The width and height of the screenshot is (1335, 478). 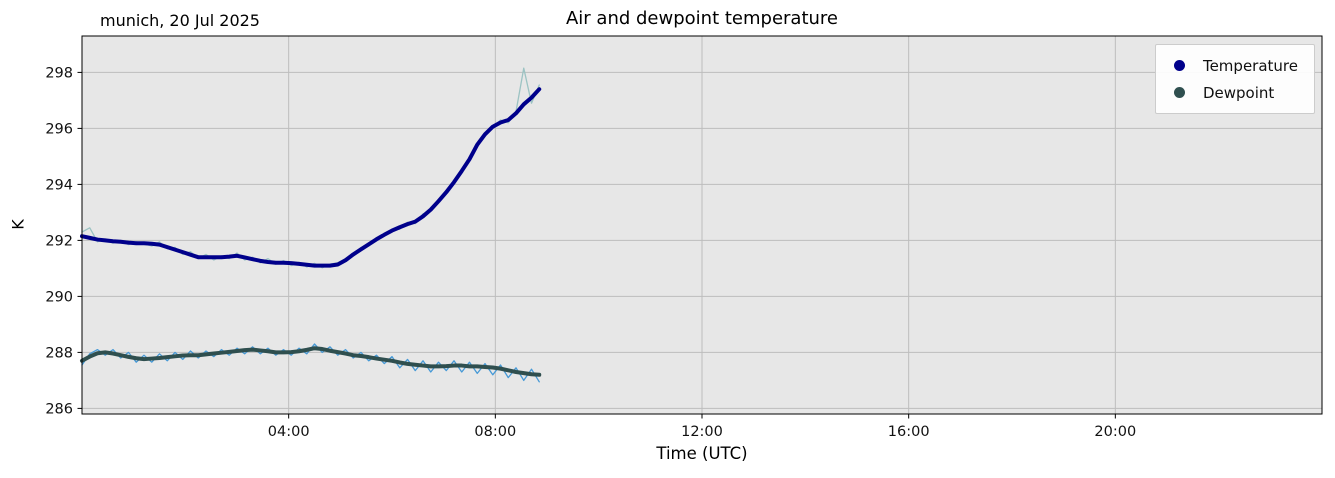 What do you see at coordinates (180, 20) in the screenshot?
I see `location-date-label: munich, 20 Jul 2025` at bounding box center [180, 20].